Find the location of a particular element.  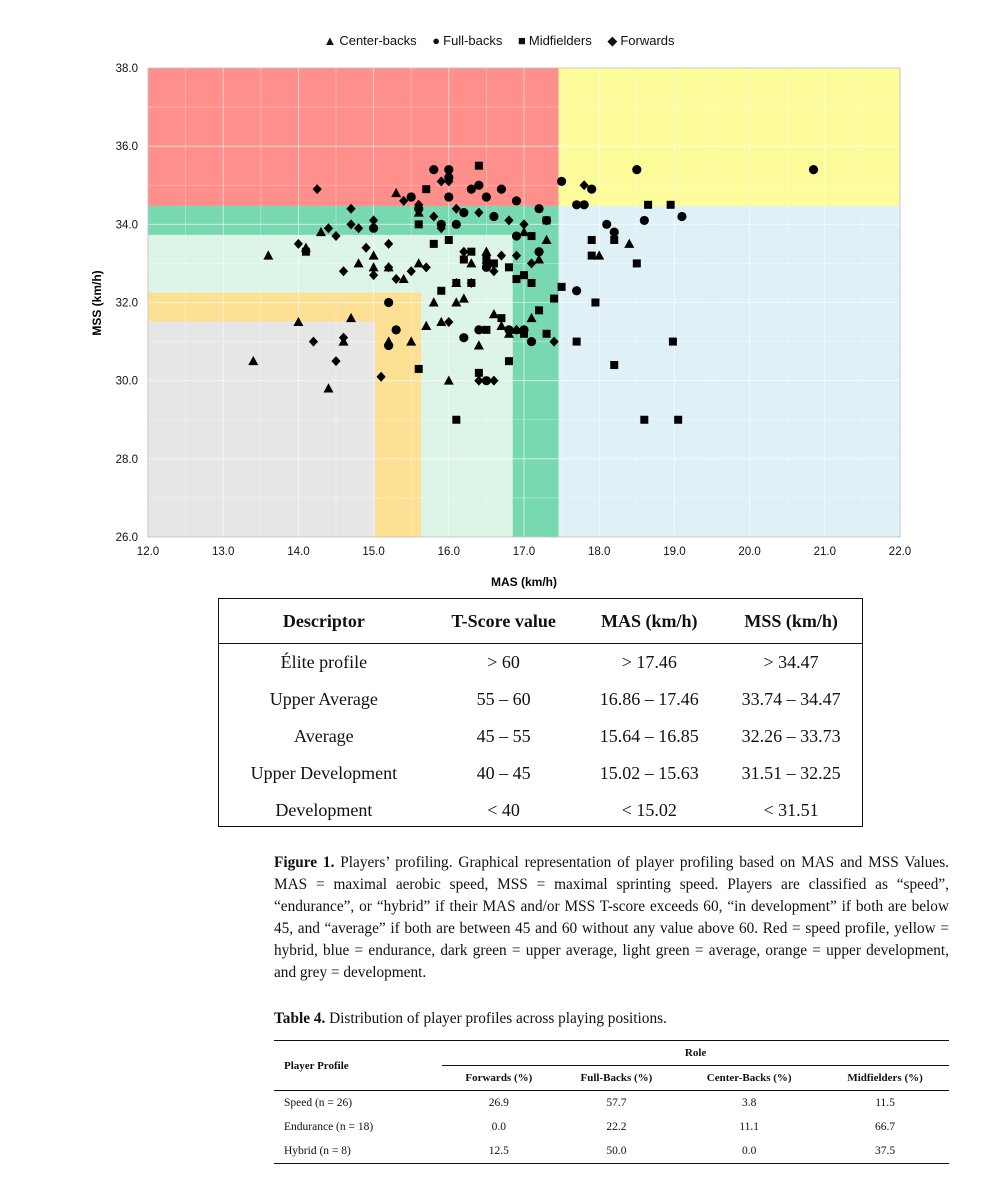

table-cell: 31.51 – 32.25 is located at coordinates (791, 773).